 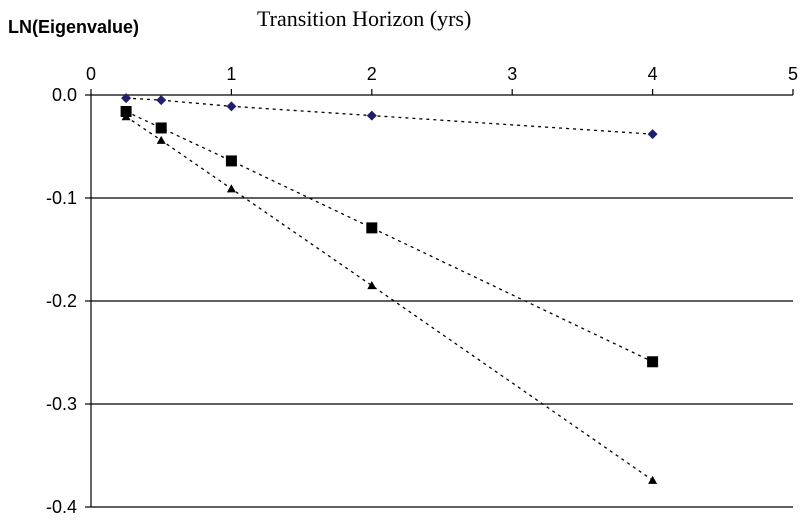 I want to click on x-axis-title: Transition Horizon (yrs), so click(x=364, y=18).